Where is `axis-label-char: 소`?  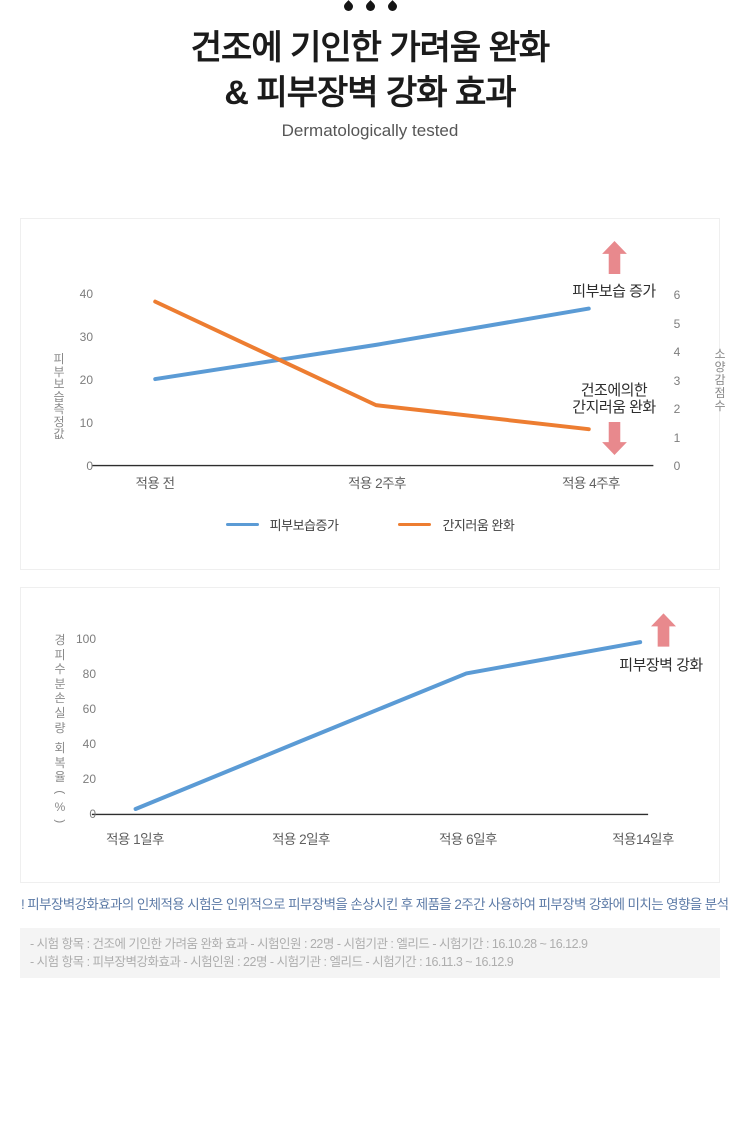 axis-label-char: 소 is located at coordinates (720, 354).